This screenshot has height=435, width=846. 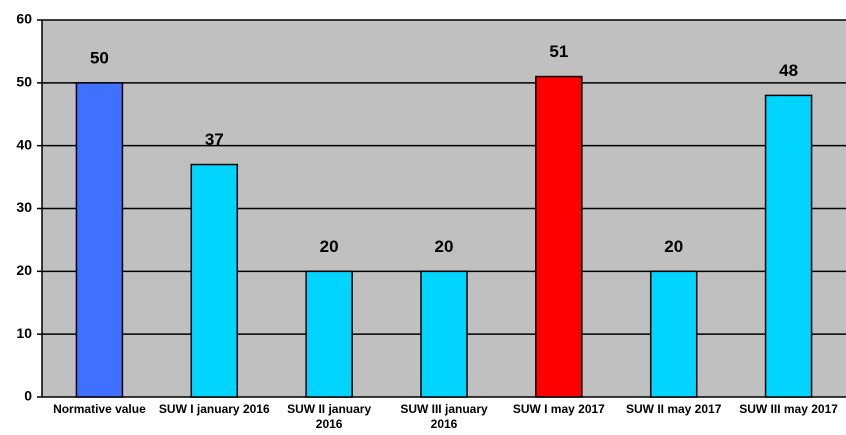 What do you see at coordinates (24, 207) in the screenshot?
I see `y-tick-label: 30` at bounding box center [24, 207].